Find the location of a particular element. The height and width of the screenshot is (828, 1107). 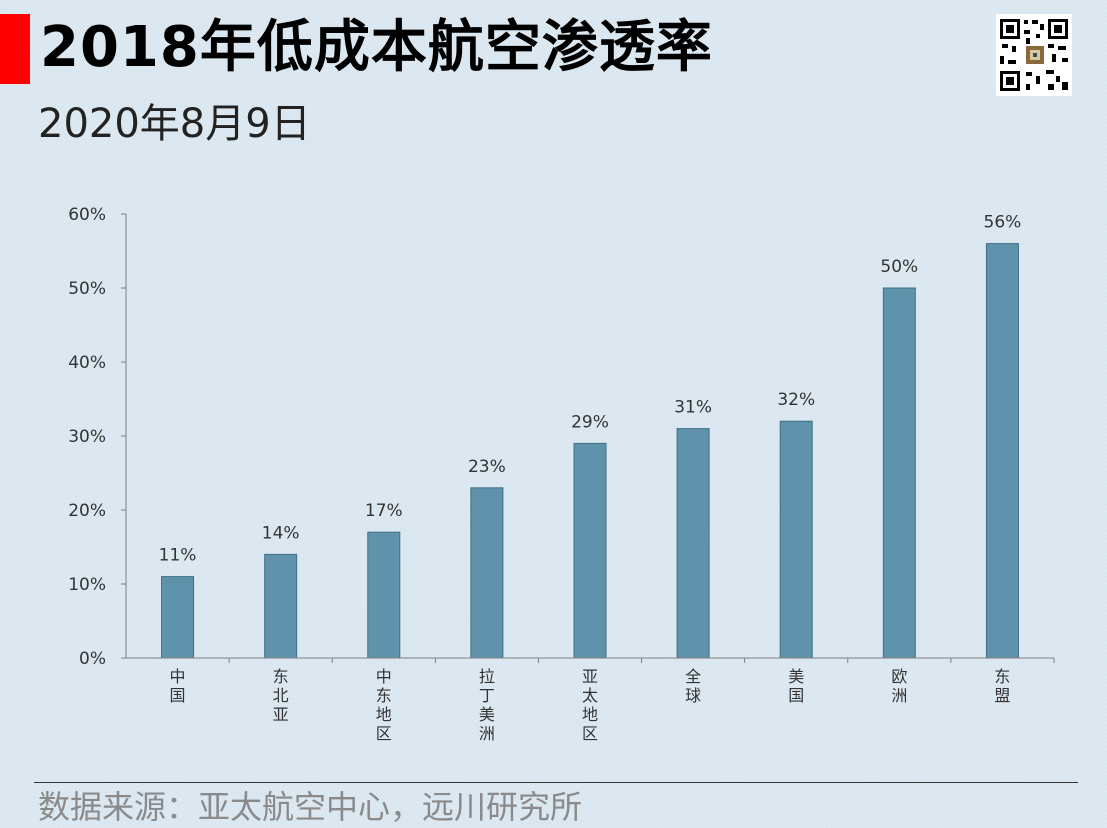

footer-divider is located at coordinates (556, 782).